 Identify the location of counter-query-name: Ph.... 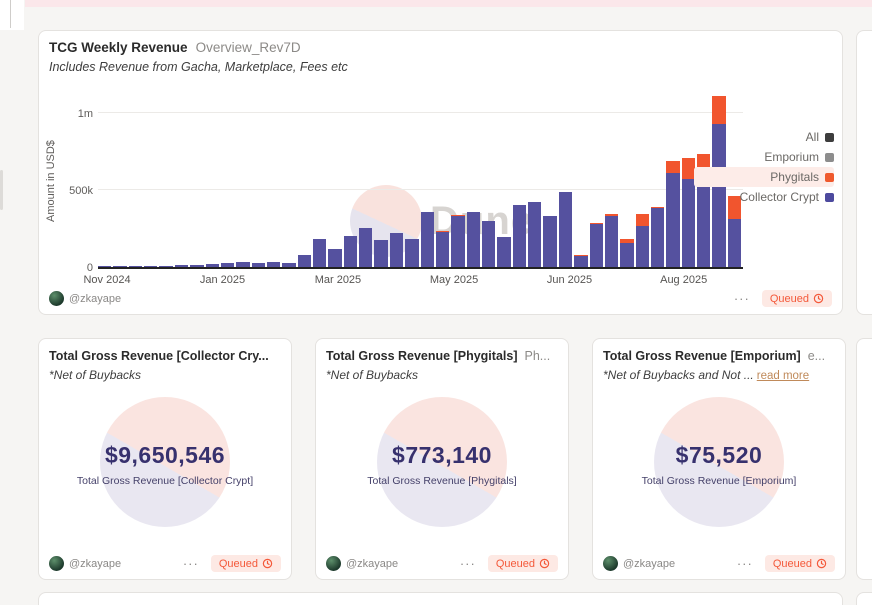
(537, 356).